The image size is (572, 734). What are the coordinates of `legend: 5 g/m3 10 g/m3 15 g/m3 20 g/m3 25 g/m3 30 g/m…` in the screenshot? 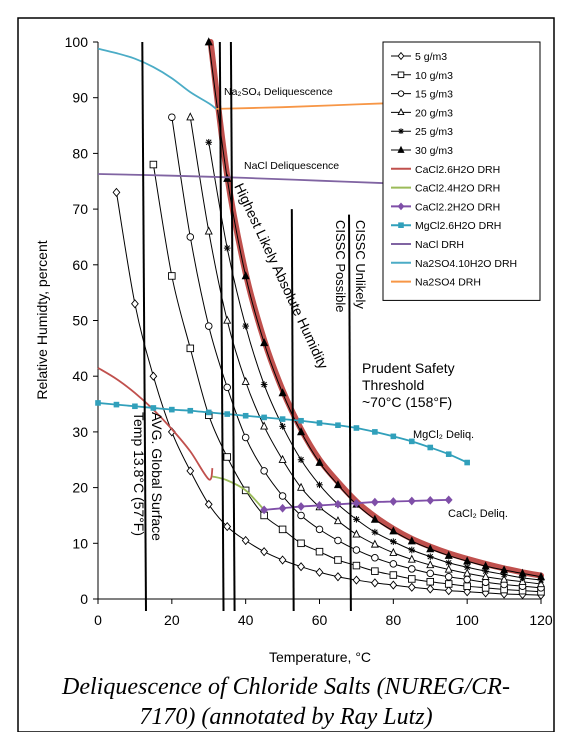 It's located at (461, 171).